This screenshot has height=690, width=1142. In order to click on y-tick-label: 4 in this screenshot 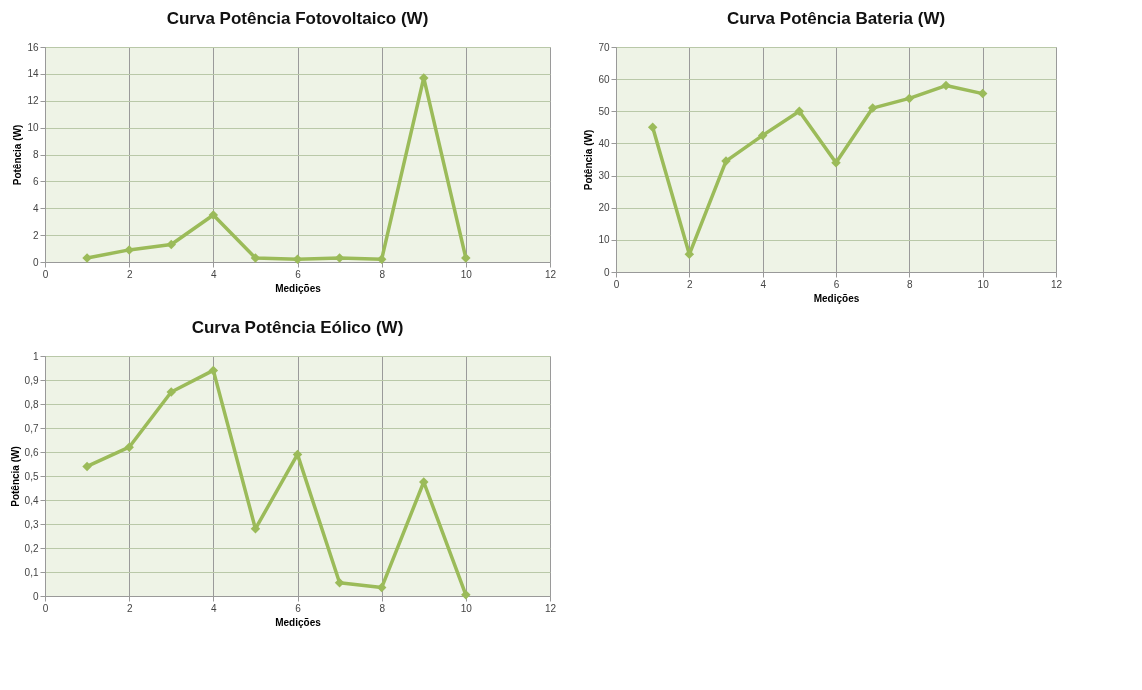, I will do `click(35, 208)`.